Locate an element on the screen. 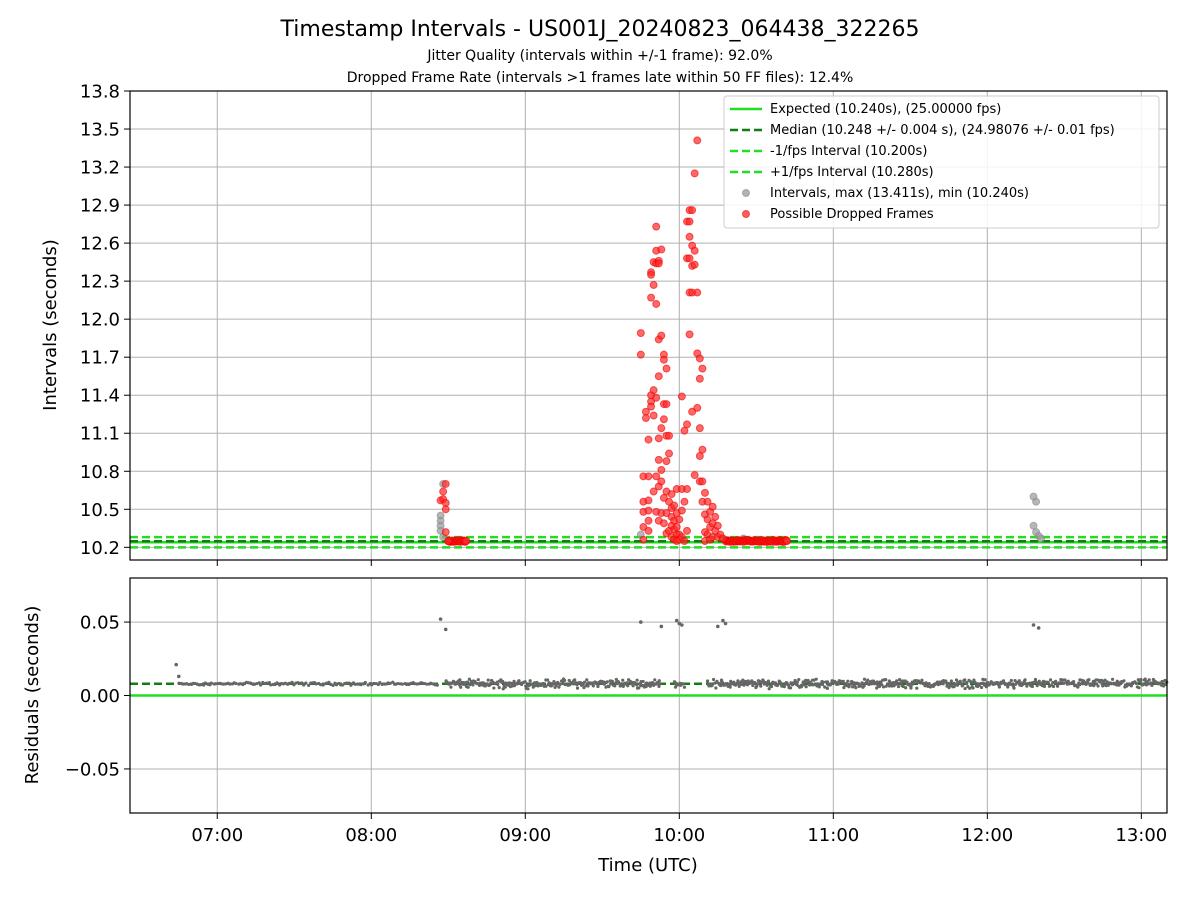 The height and width of the screenshot is (900, 1200). residuals-points is located at coordinates (671, 654).